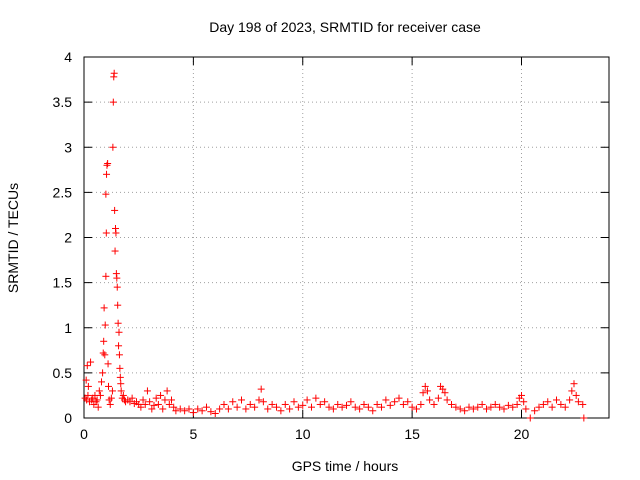 This screenshot has height=480, width=640. Describe the element at coordinates (63, 192) in the screenshot. I see `y-tick-label: 2.5` at that location.